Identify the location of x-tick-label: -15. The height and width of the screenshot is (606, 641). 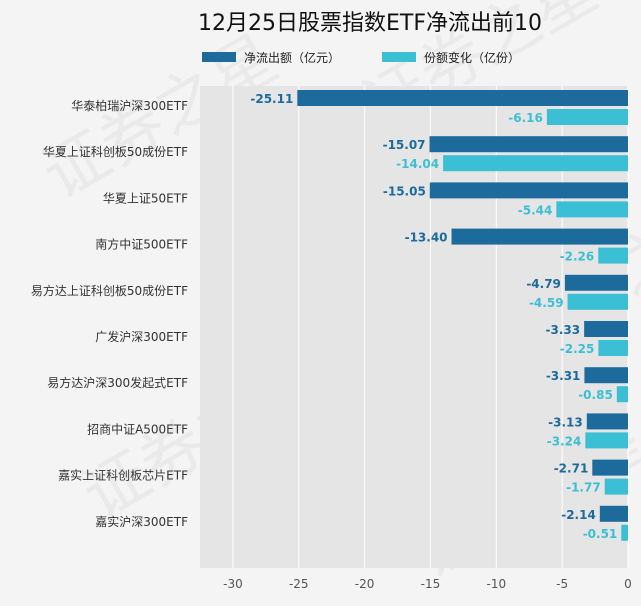
(431, 584).